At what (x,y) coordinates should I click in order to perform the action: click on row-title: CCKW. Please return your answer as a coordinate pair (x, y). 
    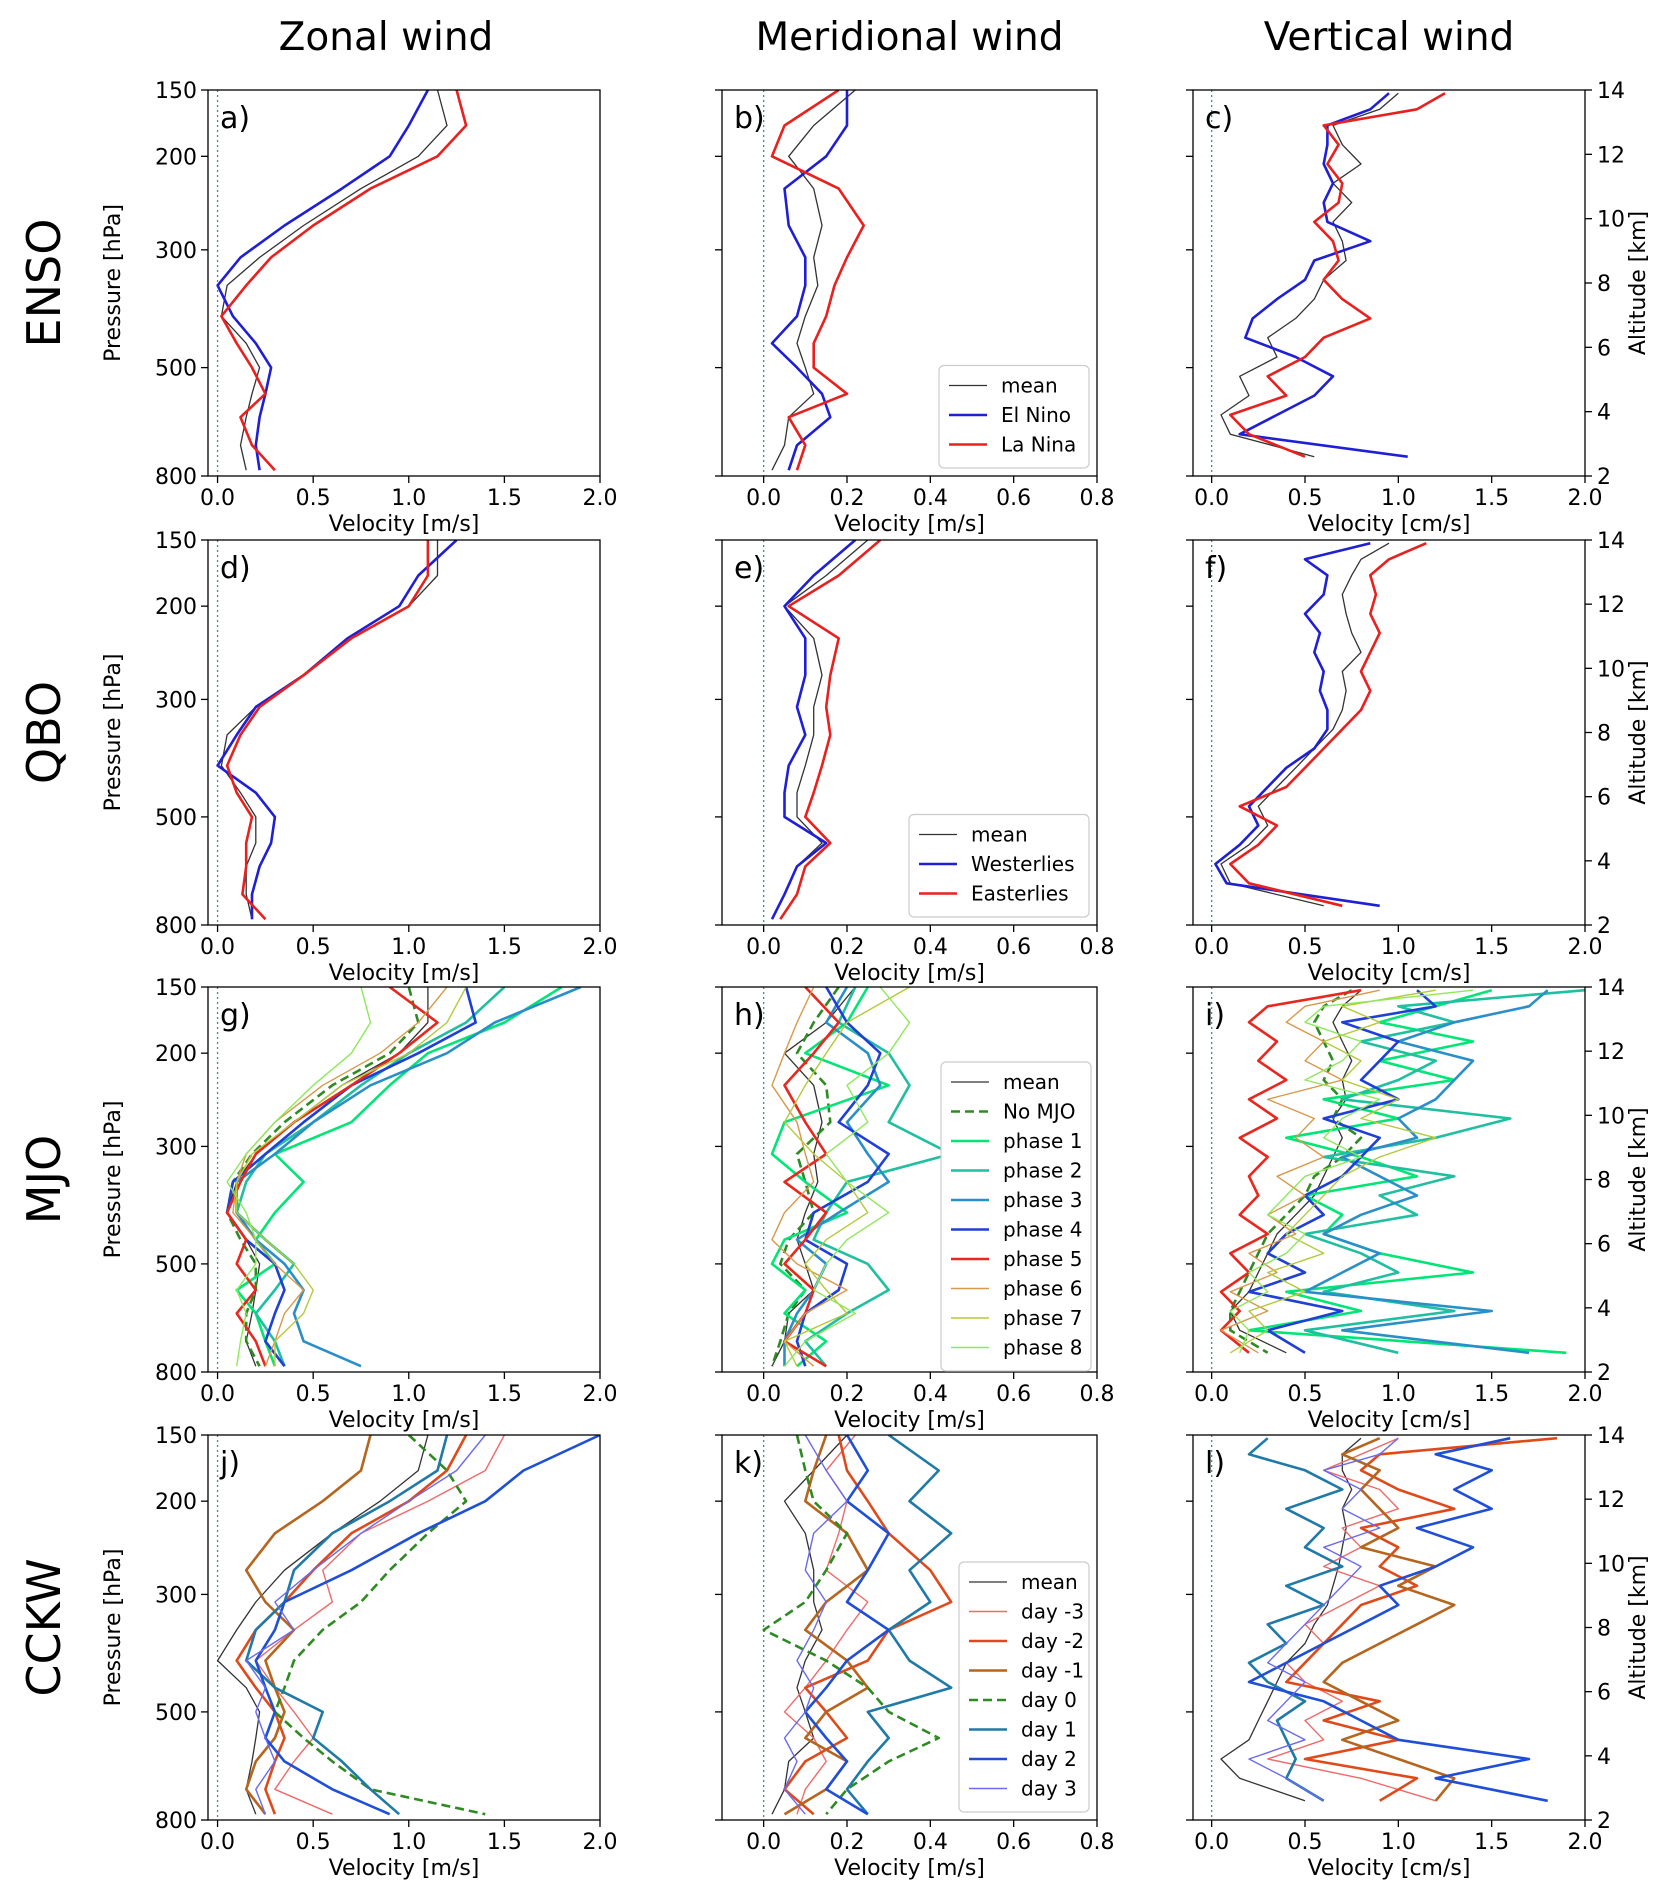
    Looking at the image, I should click on (44, 1627).